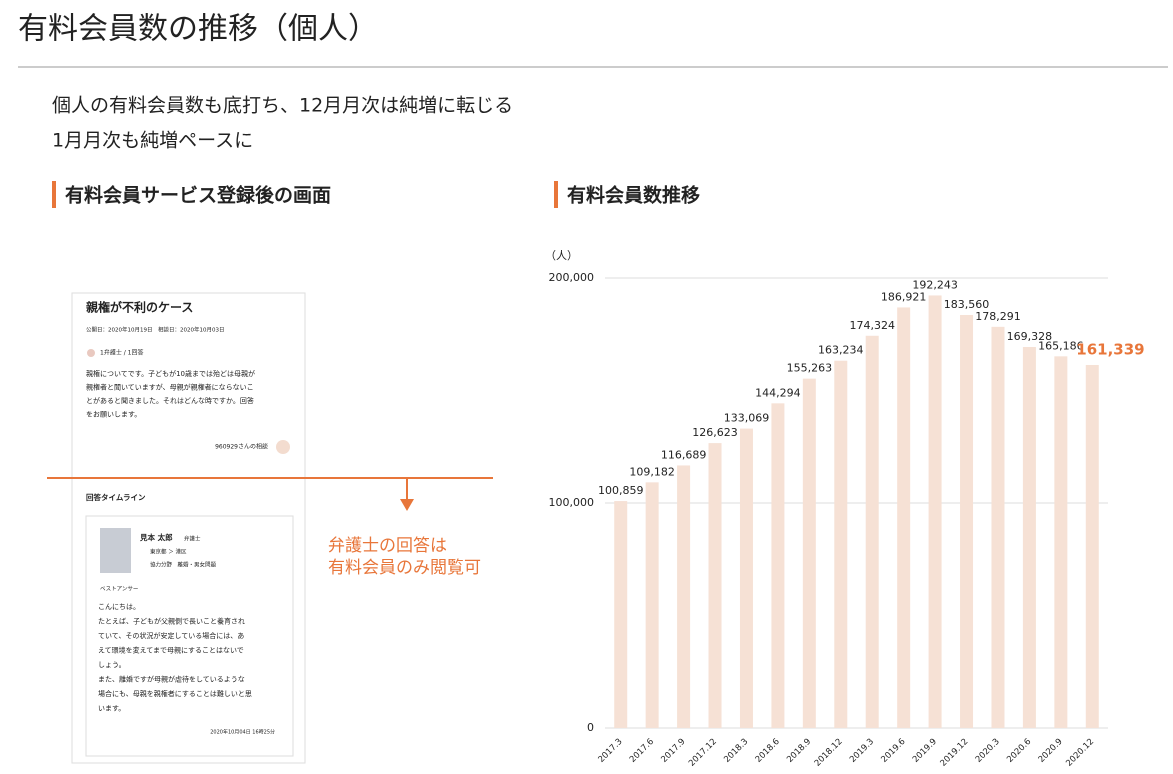 This screenshot has height=774, width=1173. Describe the element at coordinates (684, 454) in the screenshot. I see `value-label: 116,689` at that location.